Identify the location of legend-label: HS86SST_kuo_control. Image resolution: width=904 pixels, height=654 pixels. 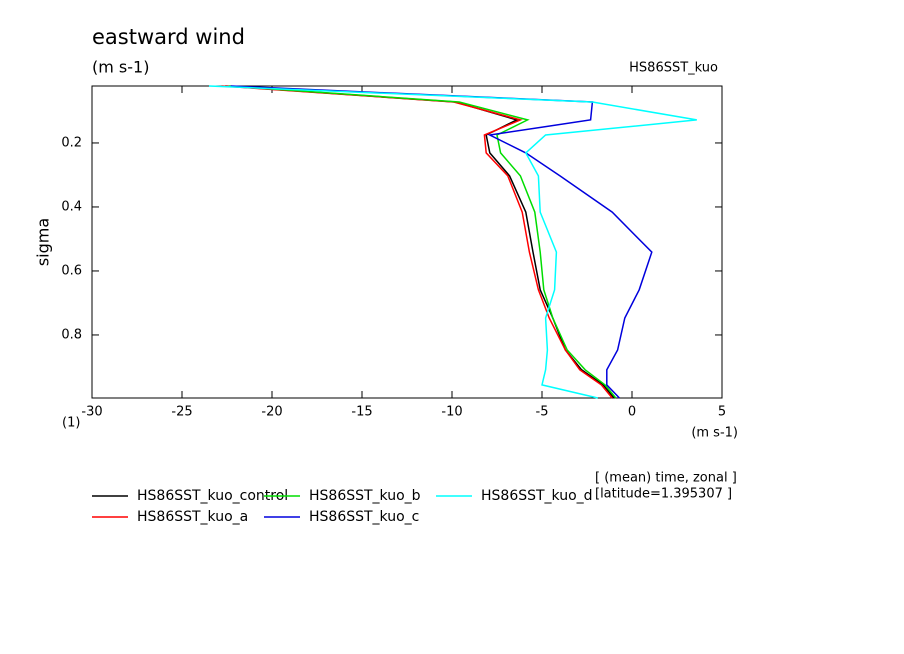
(212, 496).